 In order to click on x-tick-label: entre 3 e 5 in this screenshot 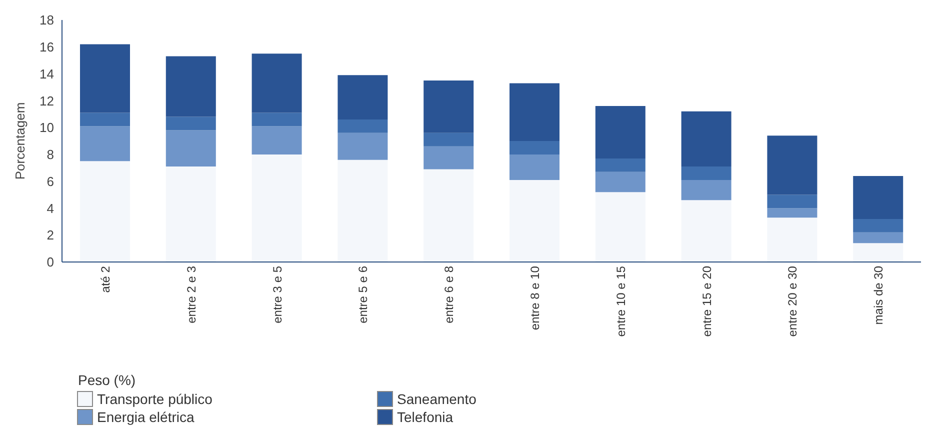, I will do `click(277, 295)`.